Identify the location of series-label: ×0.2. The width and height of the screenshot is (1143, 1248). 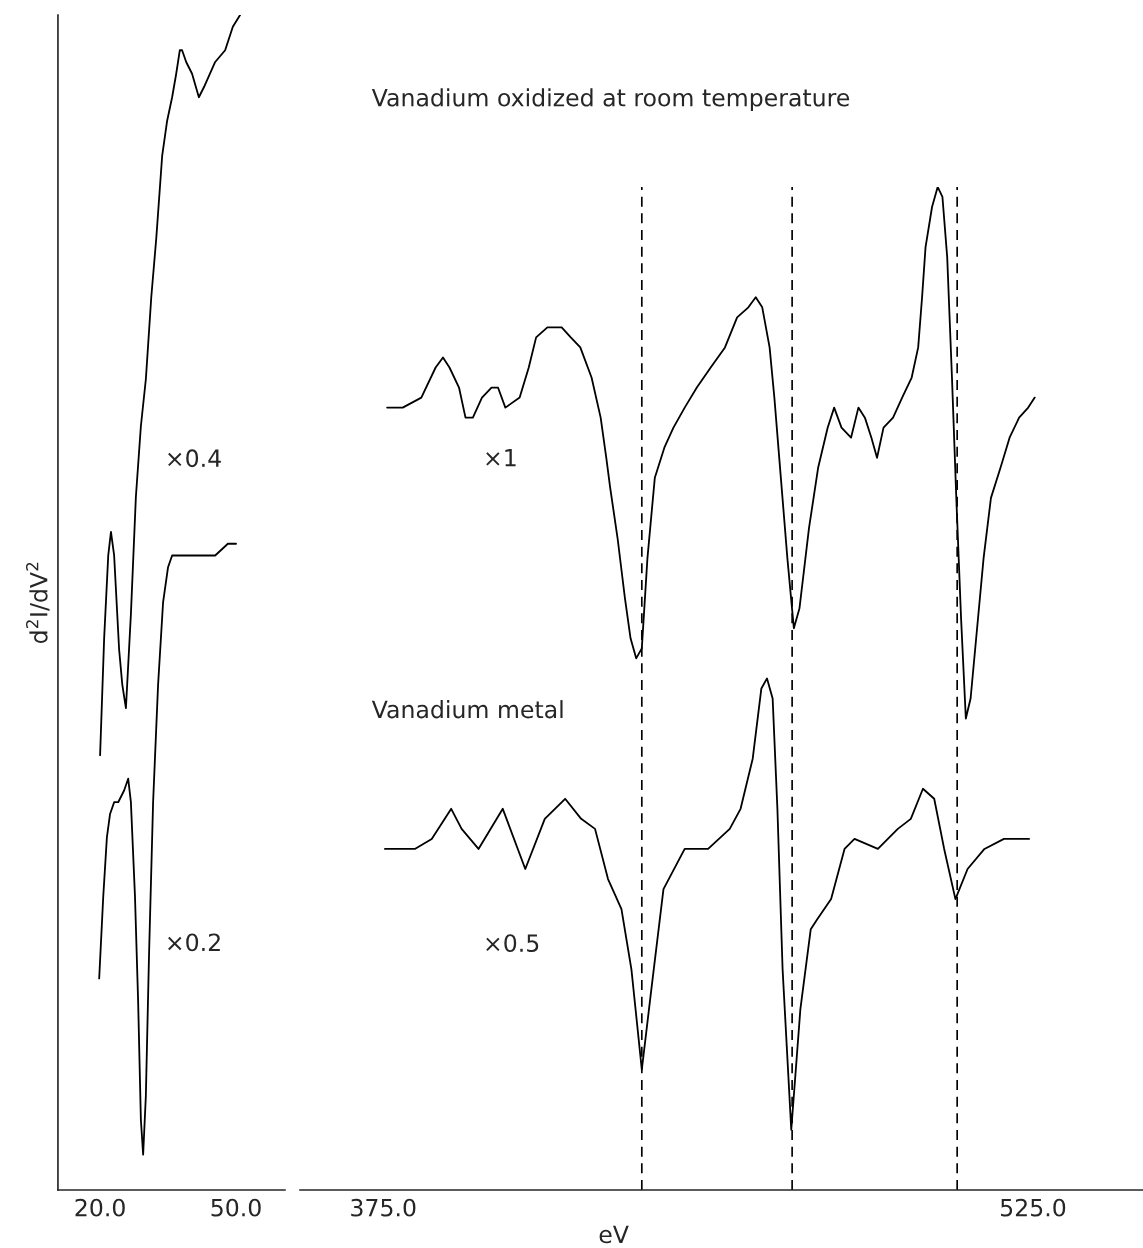
(194, 942).